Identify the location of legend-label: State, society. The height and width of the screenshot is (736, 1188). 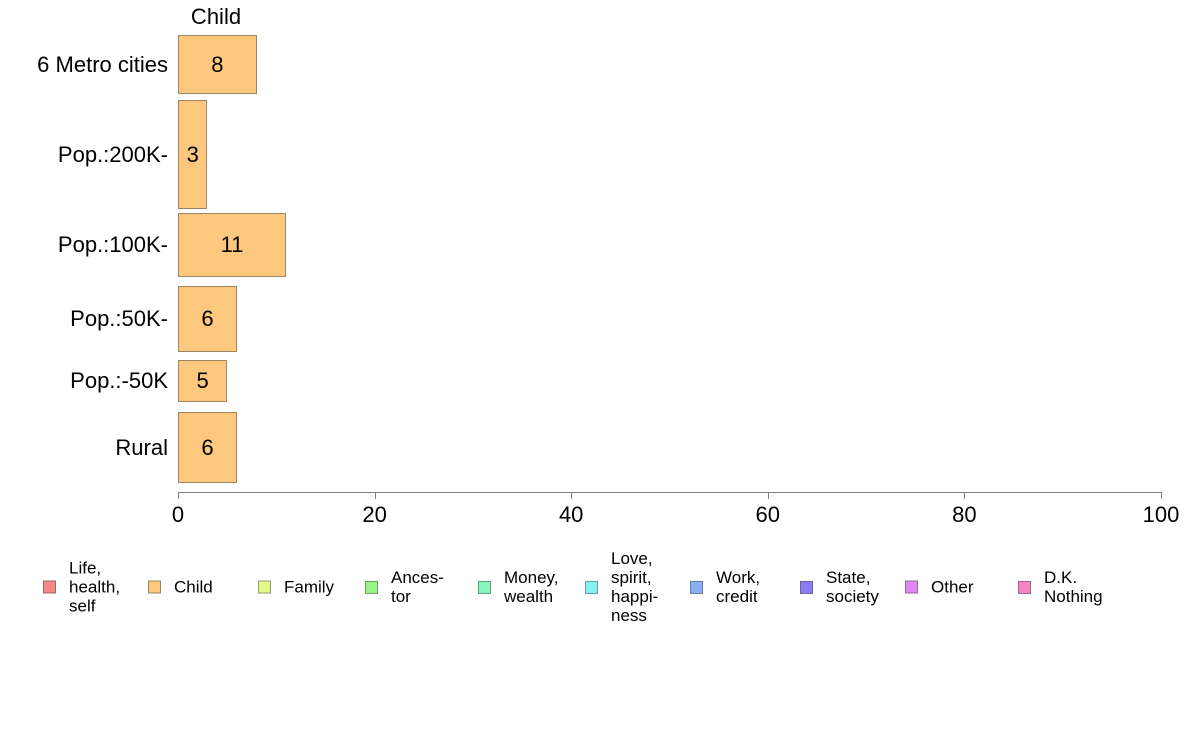
(852, 586).